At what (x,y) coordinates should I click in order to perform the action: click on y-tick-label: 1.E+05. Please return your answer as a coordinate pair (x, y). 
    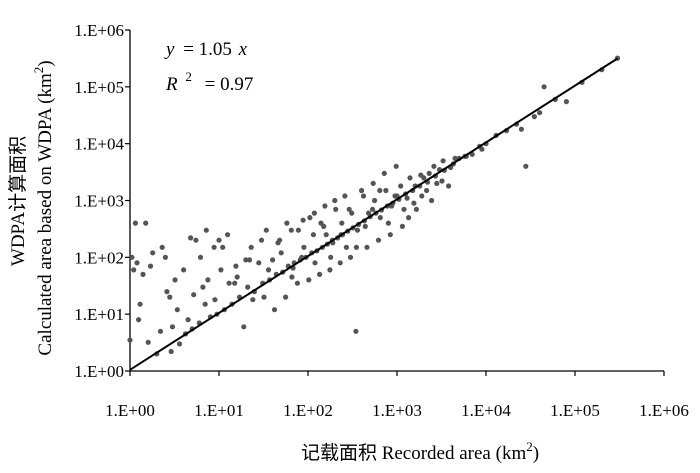
    Looking at the image, I should click on (99, 87).